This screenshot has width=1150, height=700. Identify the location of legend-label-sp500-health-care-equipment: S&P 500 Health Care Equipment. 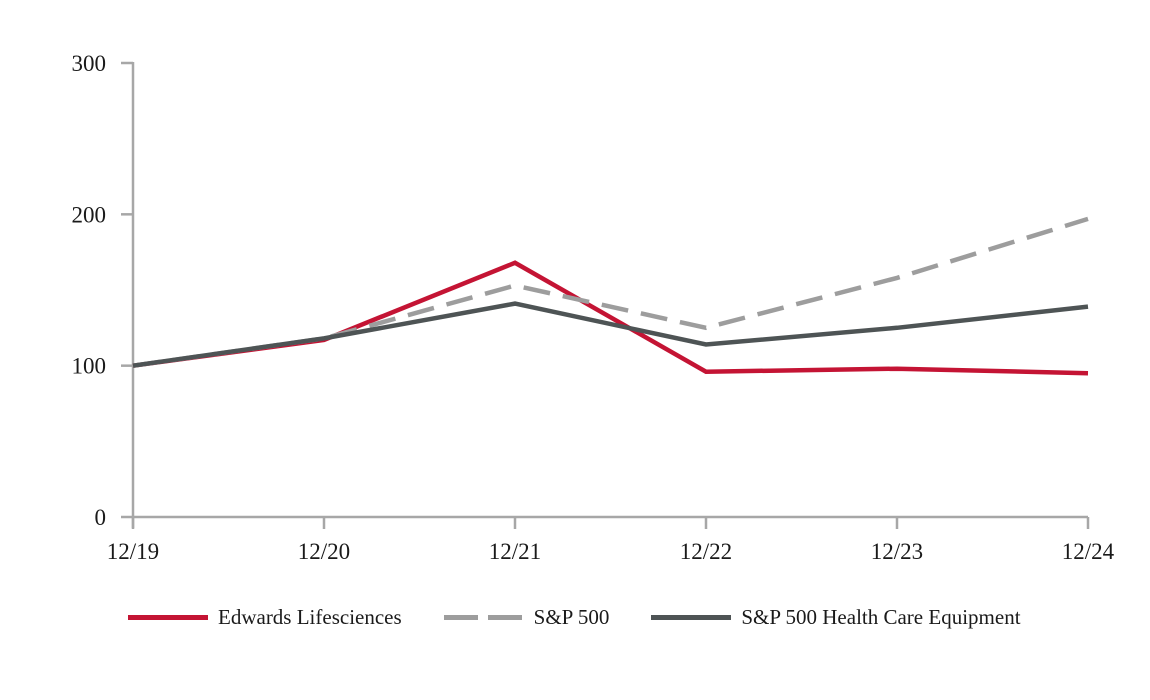
(881, 617).